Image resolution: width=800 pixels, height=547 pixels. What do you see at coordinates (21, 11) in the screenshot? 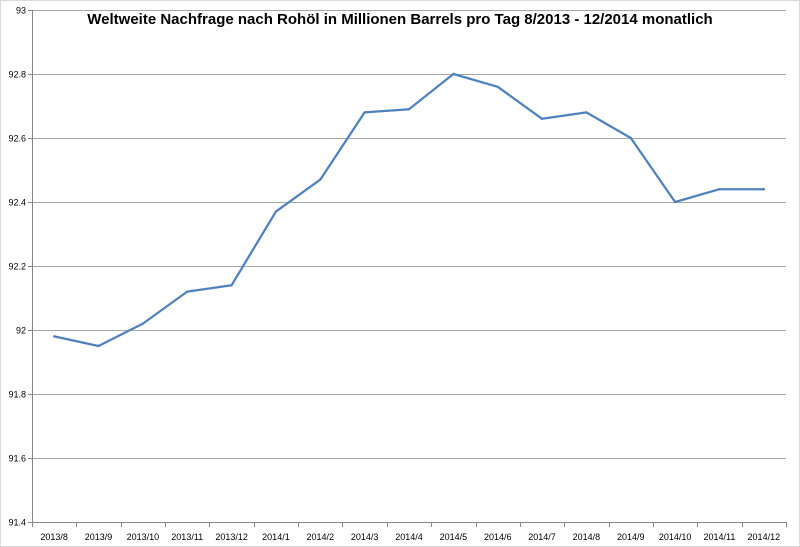
I see `y-tick-label: 93` at bounding box center [21, 11].